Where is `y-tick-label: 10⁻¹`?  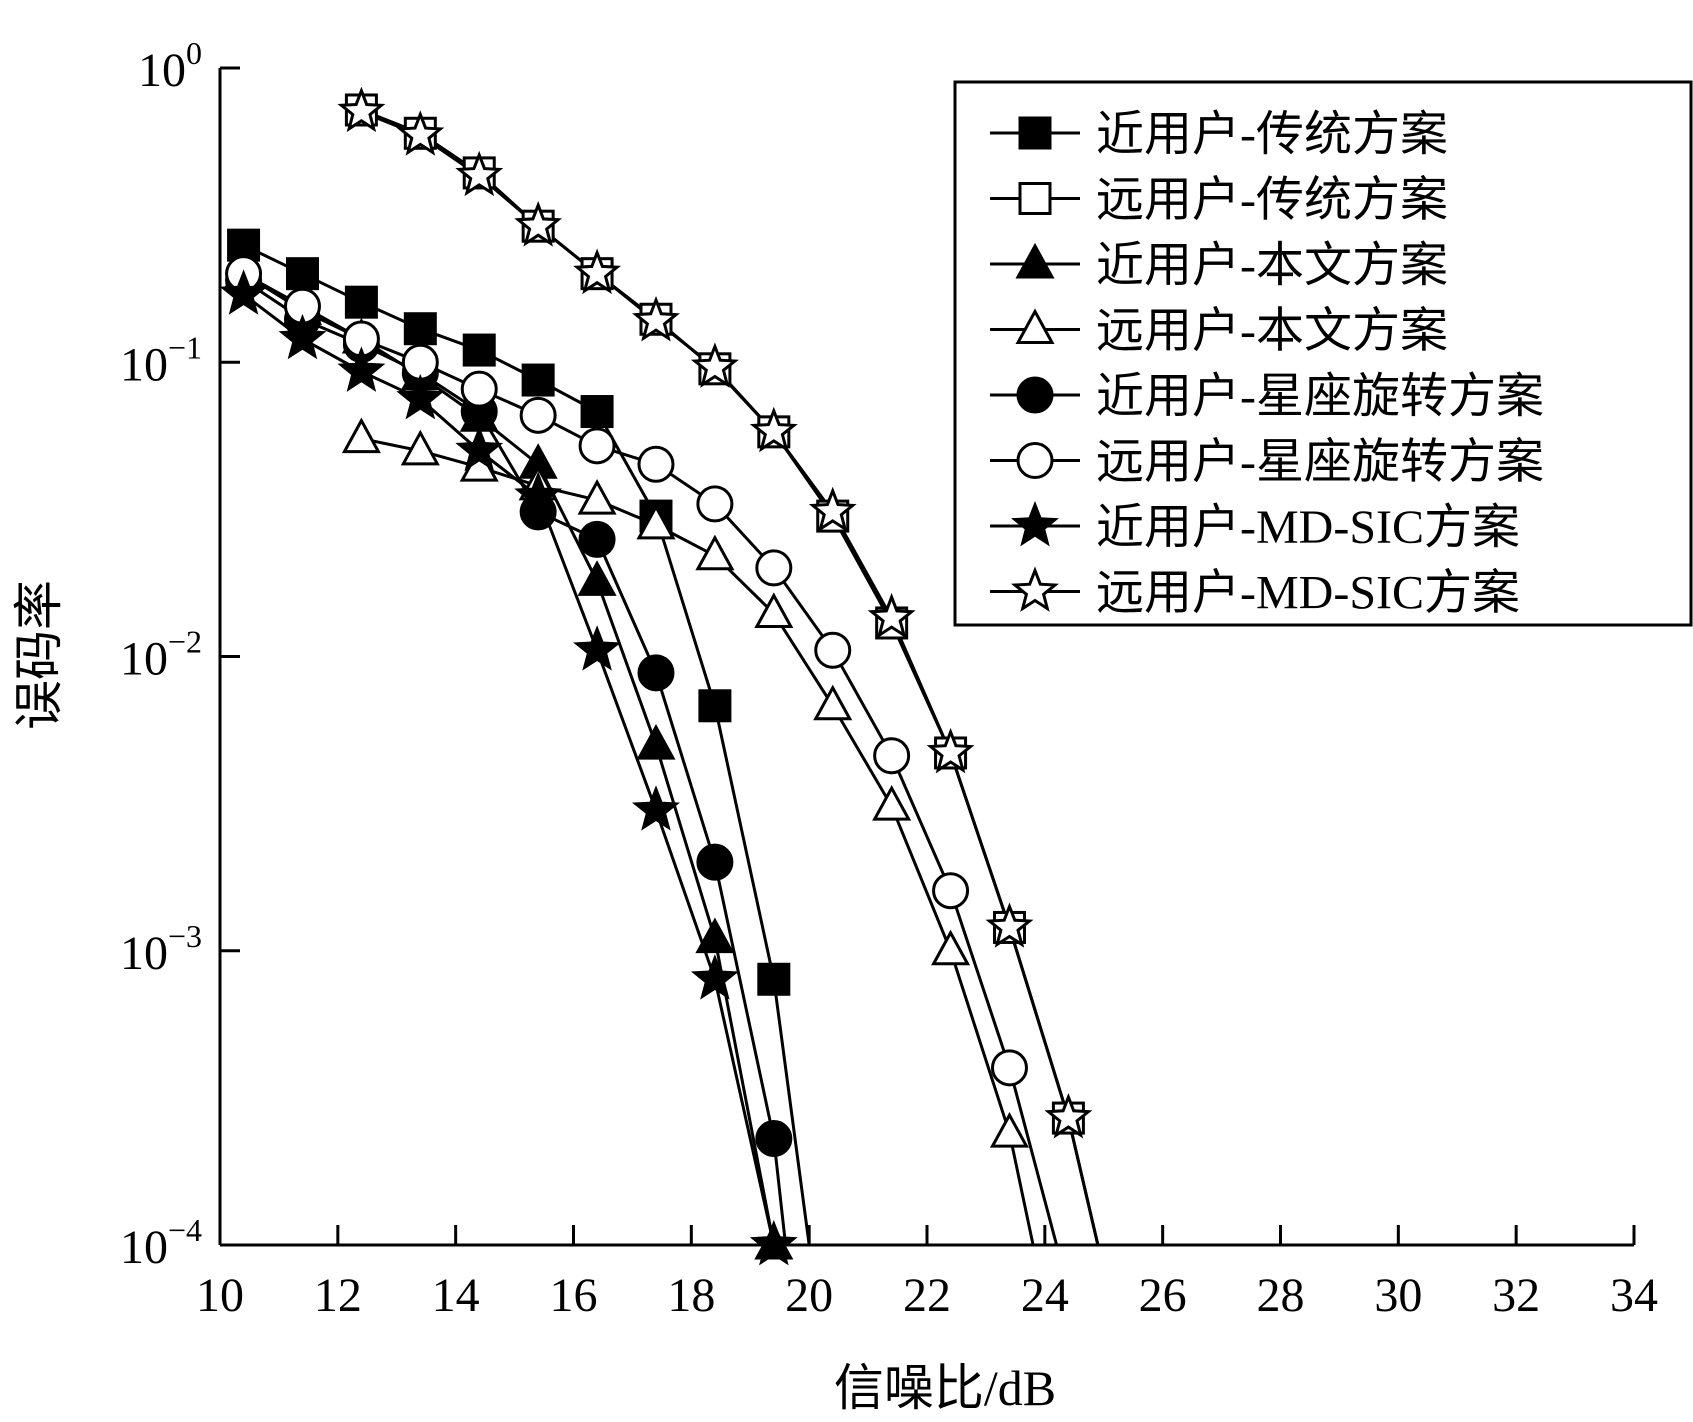
y-tick-label: 10⁻¹ is located at coordinates (161, 360).